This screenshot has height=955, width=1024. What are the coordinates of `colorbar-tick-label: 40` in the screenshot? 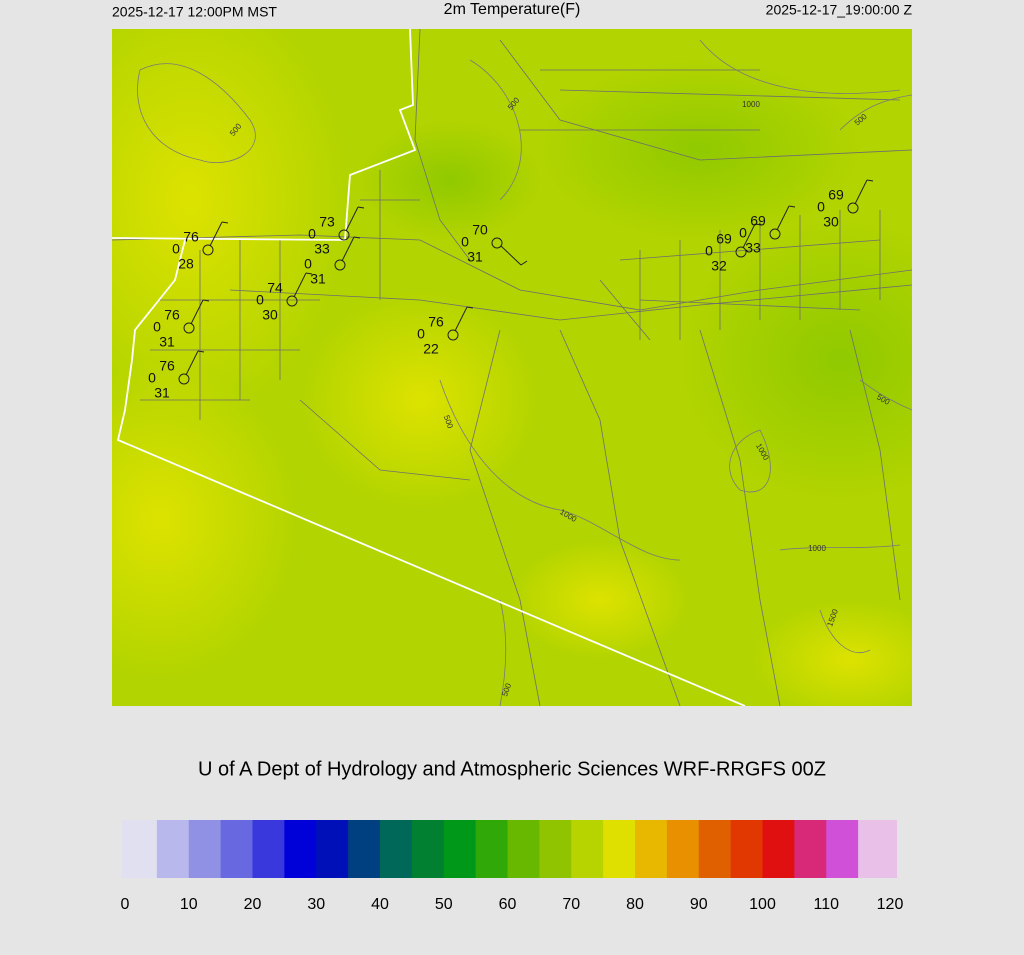 It's located at (380, 904).